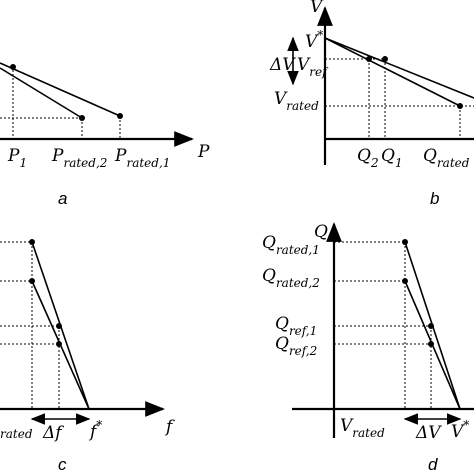 This screenshot has height=474, width=474. Describe the element at coordinates (405, 281) in the screenshot. I see `panel-d-point-rated2` at that location.